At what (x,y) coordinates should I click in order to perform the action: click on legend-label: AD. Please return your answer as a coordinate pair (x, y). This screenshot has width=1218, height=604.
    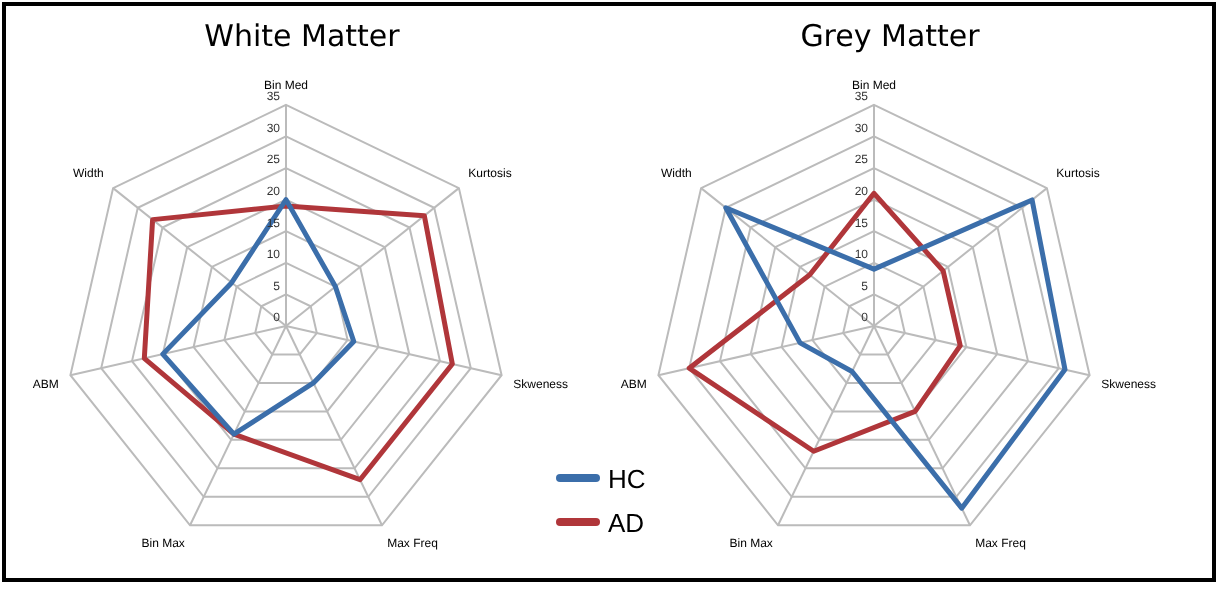
    Looking at the image, I should click on (626, 522).